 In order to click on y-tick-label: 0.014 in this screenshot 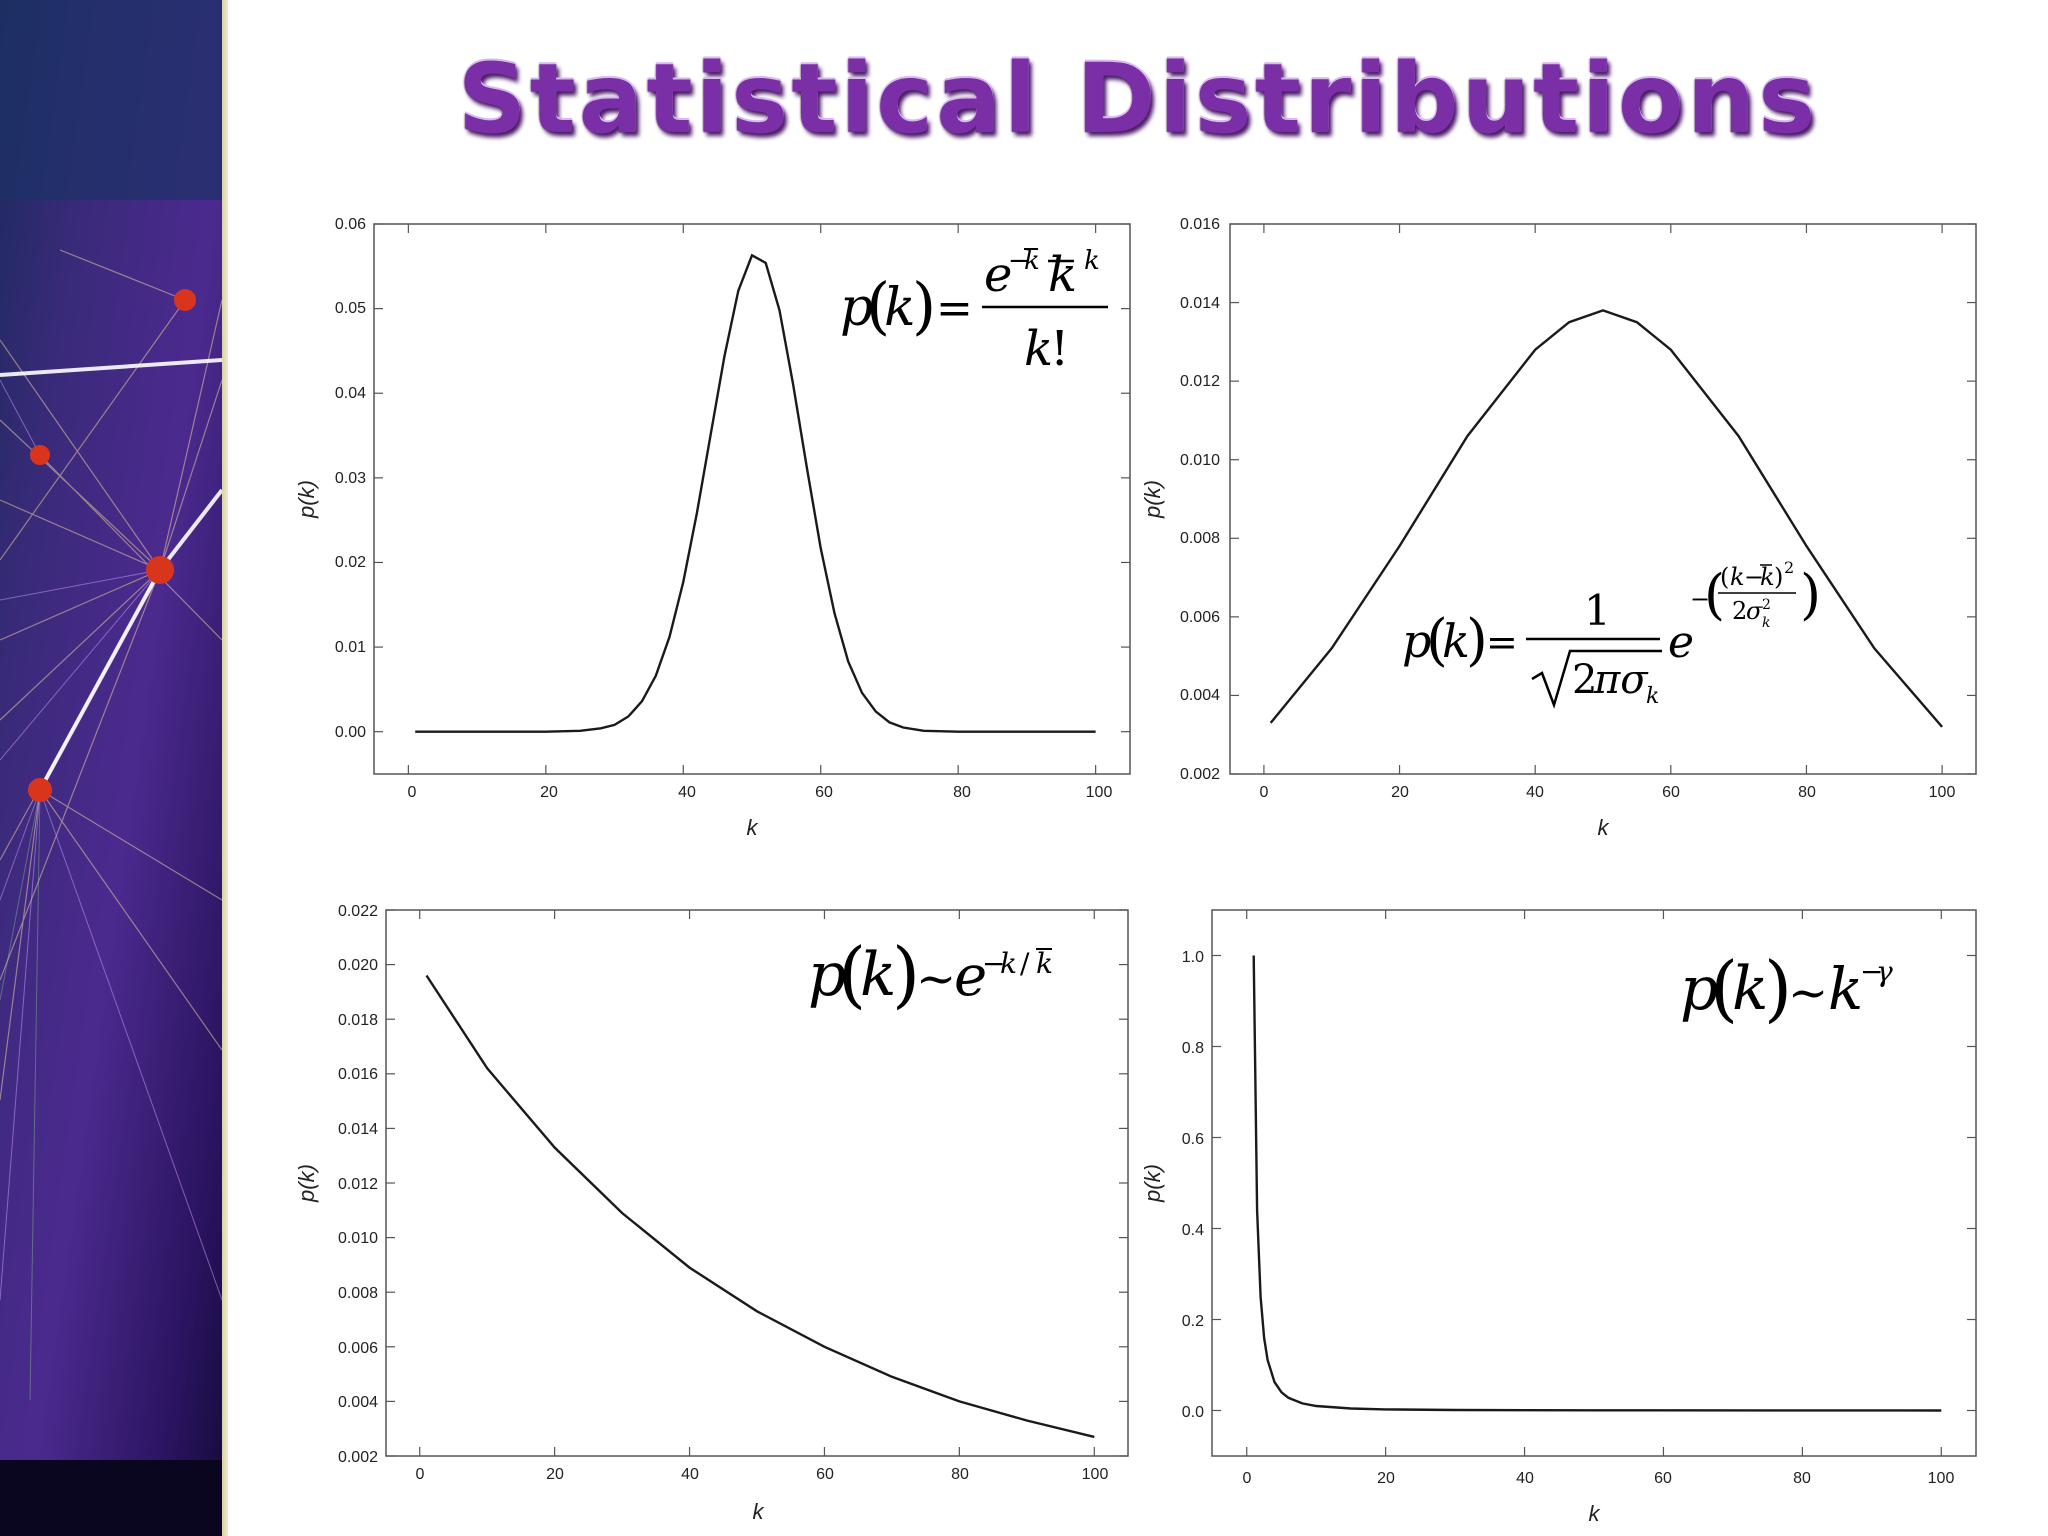, I will do `click(358, 1129)`.